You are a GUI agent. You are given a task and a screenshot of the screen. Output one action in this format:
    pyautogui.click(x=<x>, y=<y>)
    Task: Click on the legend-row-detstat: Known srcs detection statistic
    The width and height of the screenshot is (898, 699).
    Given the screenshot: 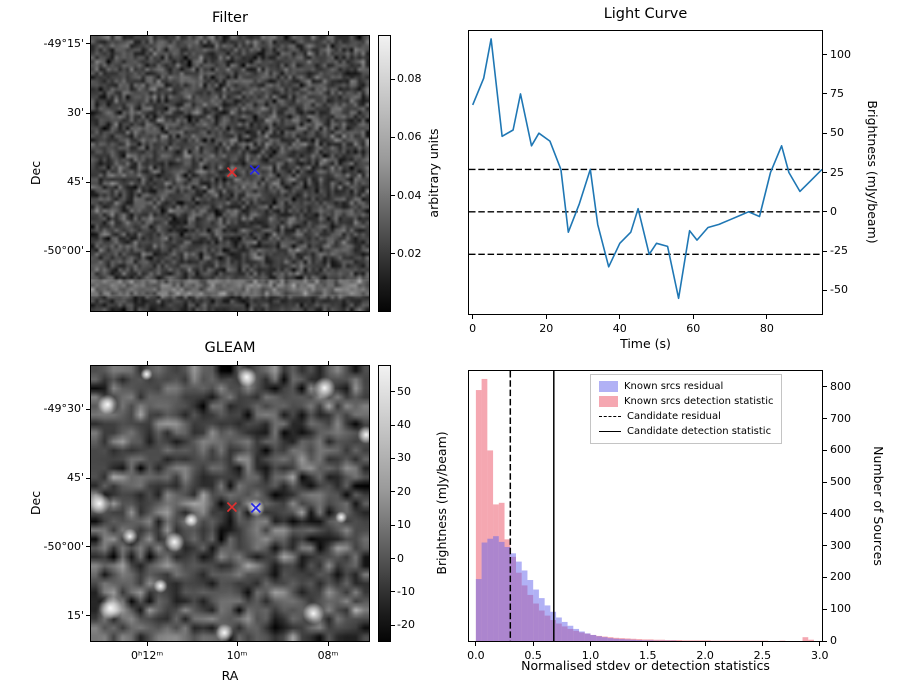 What is the action you would take?
    pyautogui.click(x=686, y=401)
    